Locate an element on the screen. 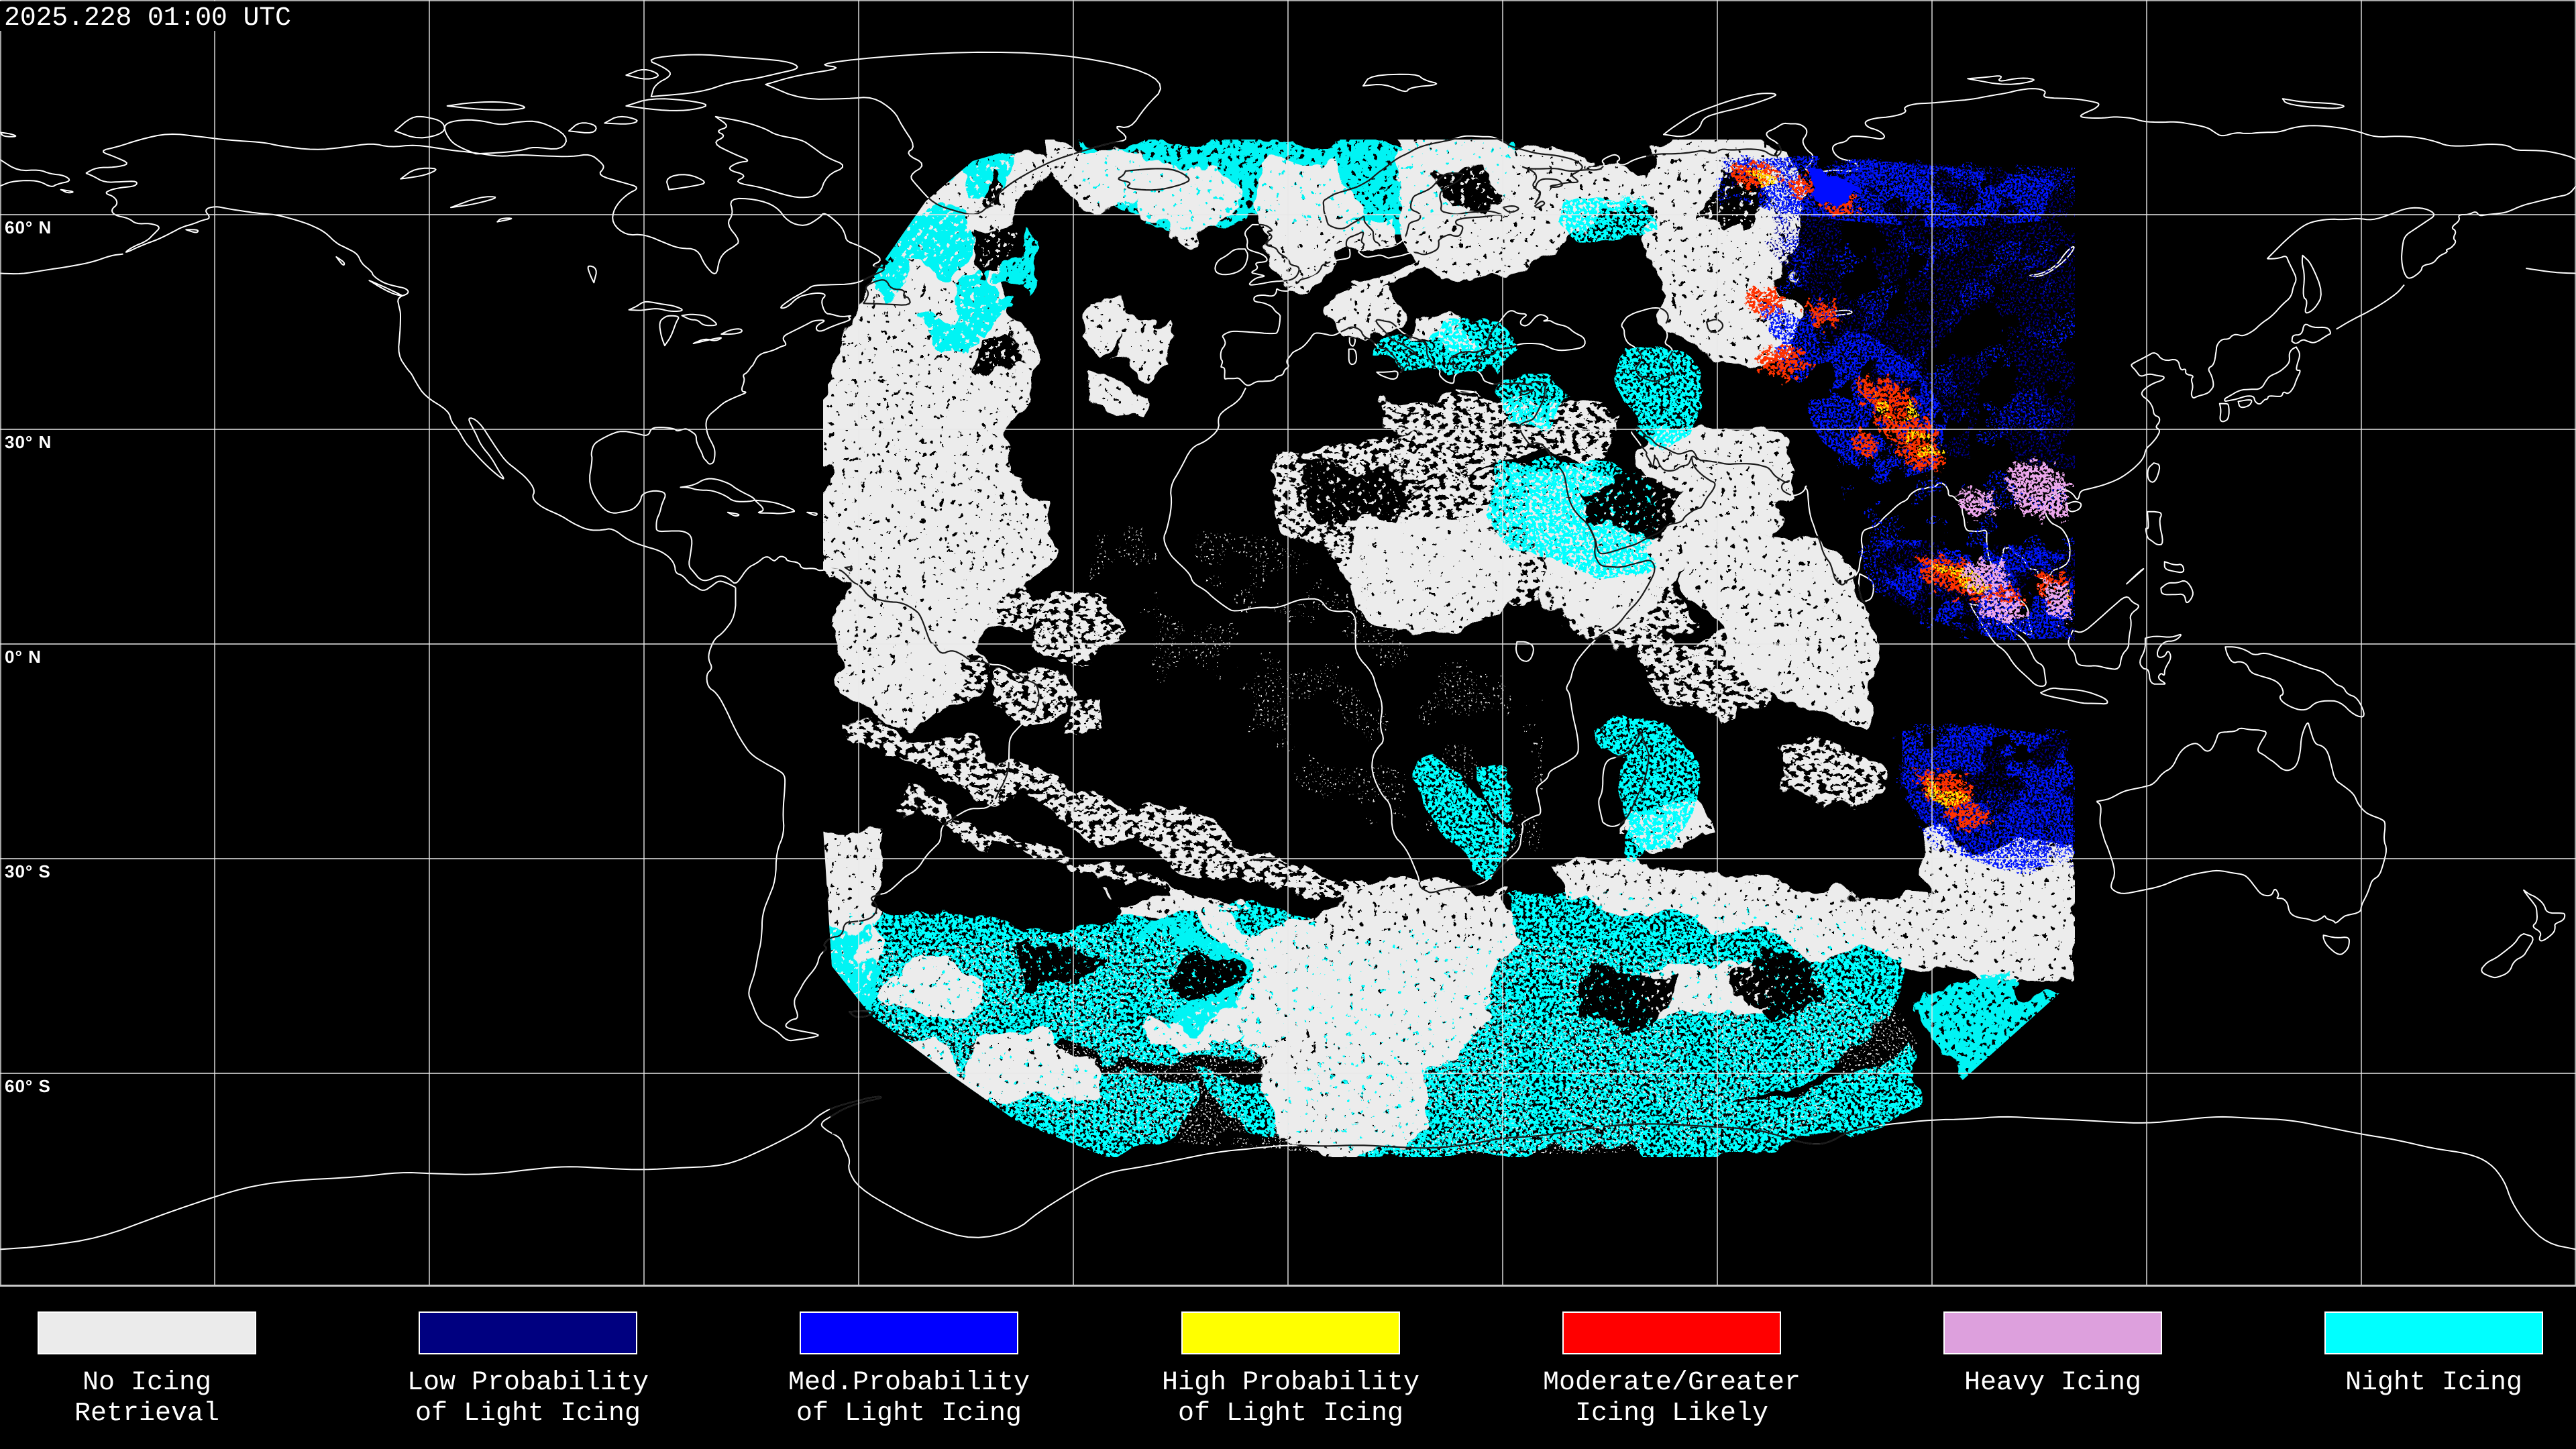 The width and height of the screenshot is (2576, 1449). svg-text: Med.Probability is located at coordinates (909, 1383).